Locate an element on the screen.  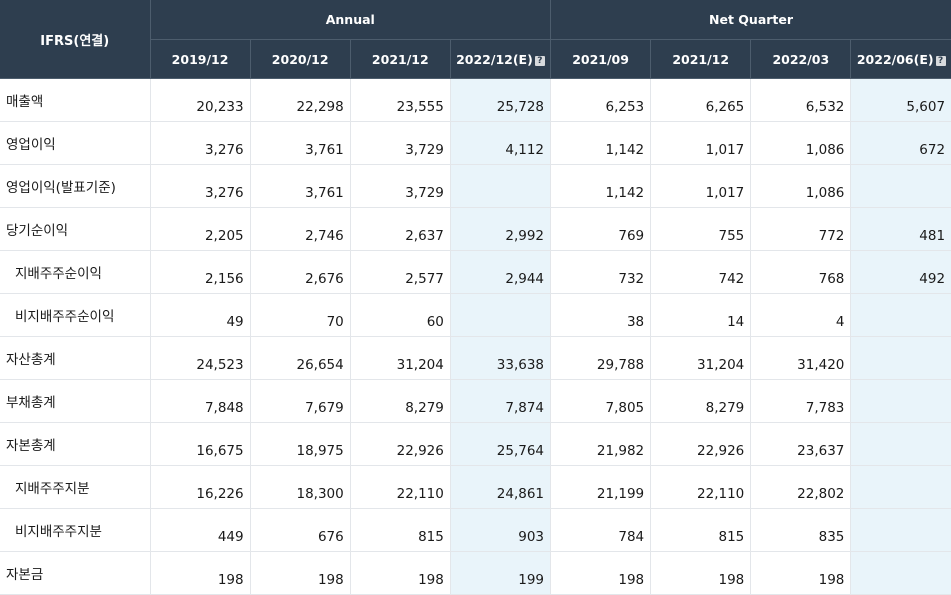
table-cell: 18,975 is located at coordinates (300, 444).